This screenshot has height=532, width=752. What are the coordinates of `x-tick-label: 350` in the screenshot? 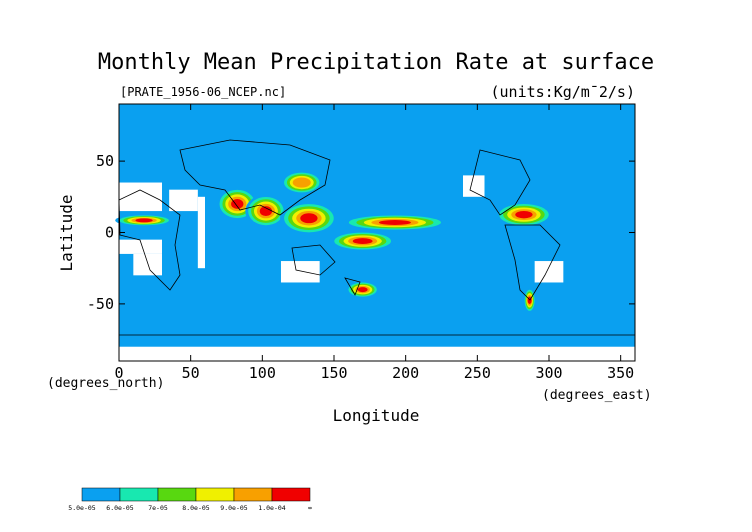 It's located at (620, 373).